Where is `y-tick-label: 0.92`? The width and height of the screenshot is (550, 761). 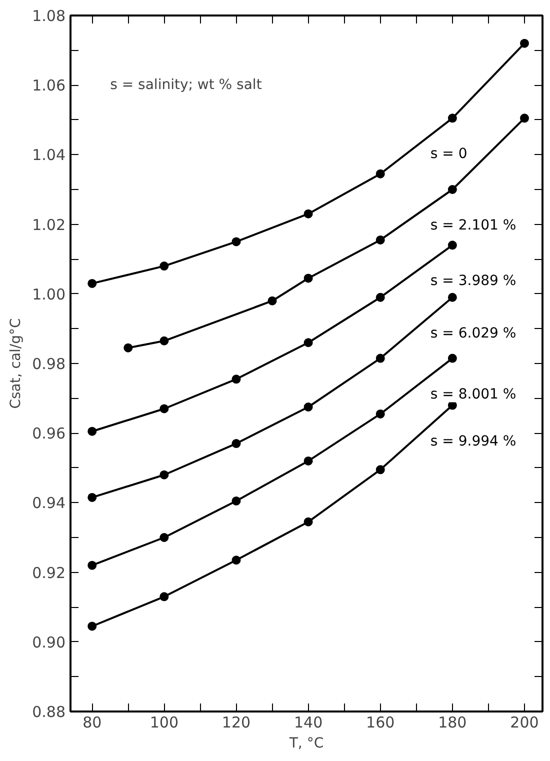 y-tick-label: 0.92 is located at coordinates (49, 573).